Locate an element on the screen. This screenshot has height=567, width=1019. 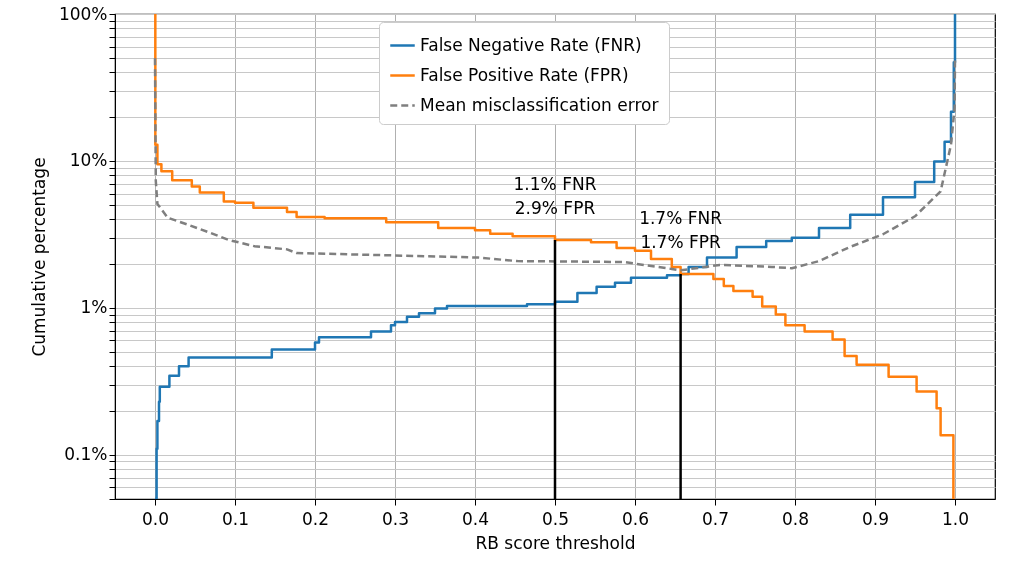
x-tick-label: 0.4 is located at coordinates (475, 518).